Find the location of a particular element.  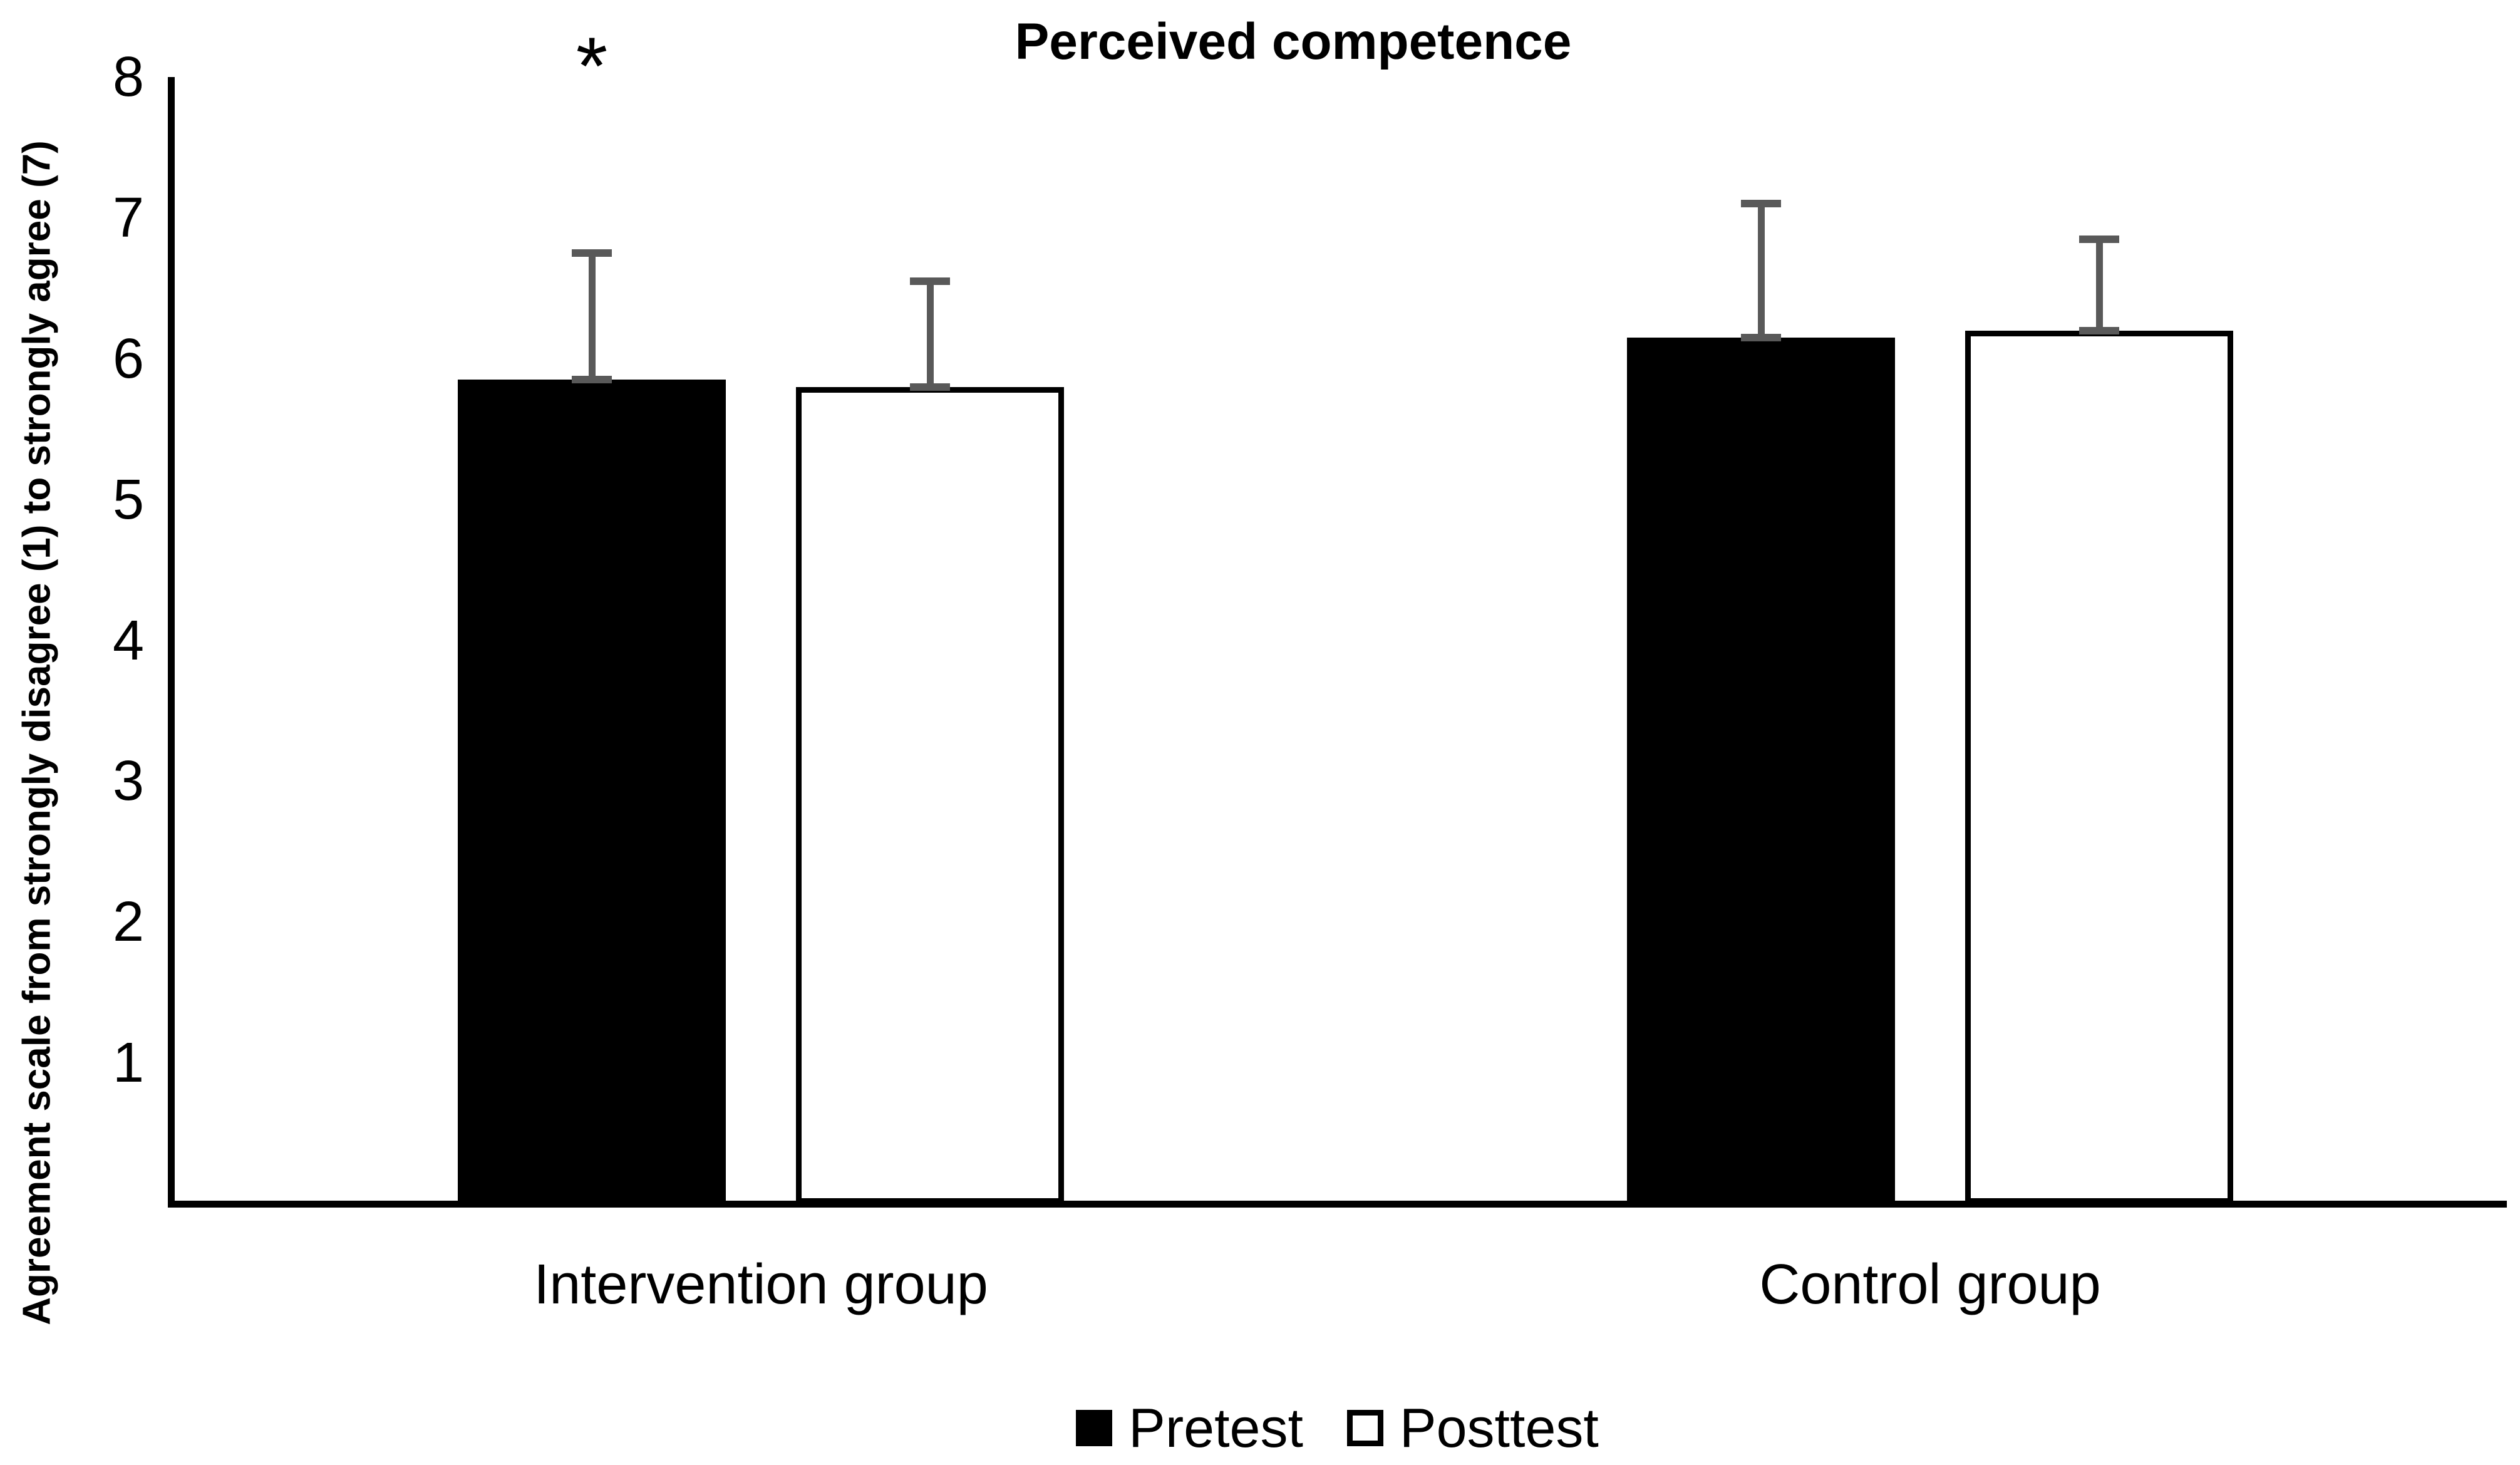

error-bar-posttest-intervention-top-cap is located at coordinates (930, 281).